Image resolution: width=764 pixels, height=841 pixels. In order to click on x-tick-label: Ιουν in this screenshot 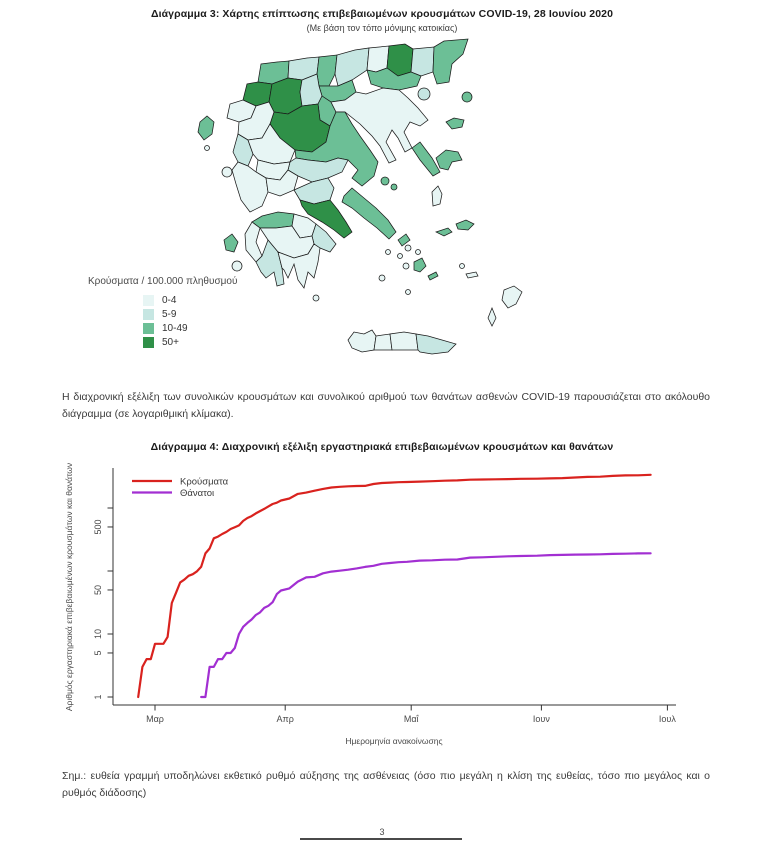, I will do `click(541, 719)`.